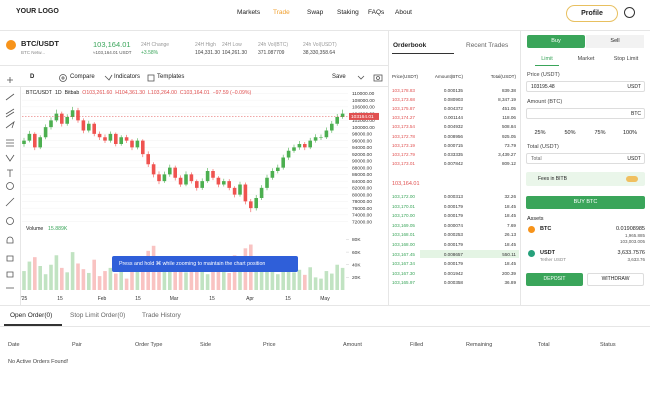  Describe the element at coordinates (403, 283) in the screenshot. I see `bid-row: 103,165.97` at that location.